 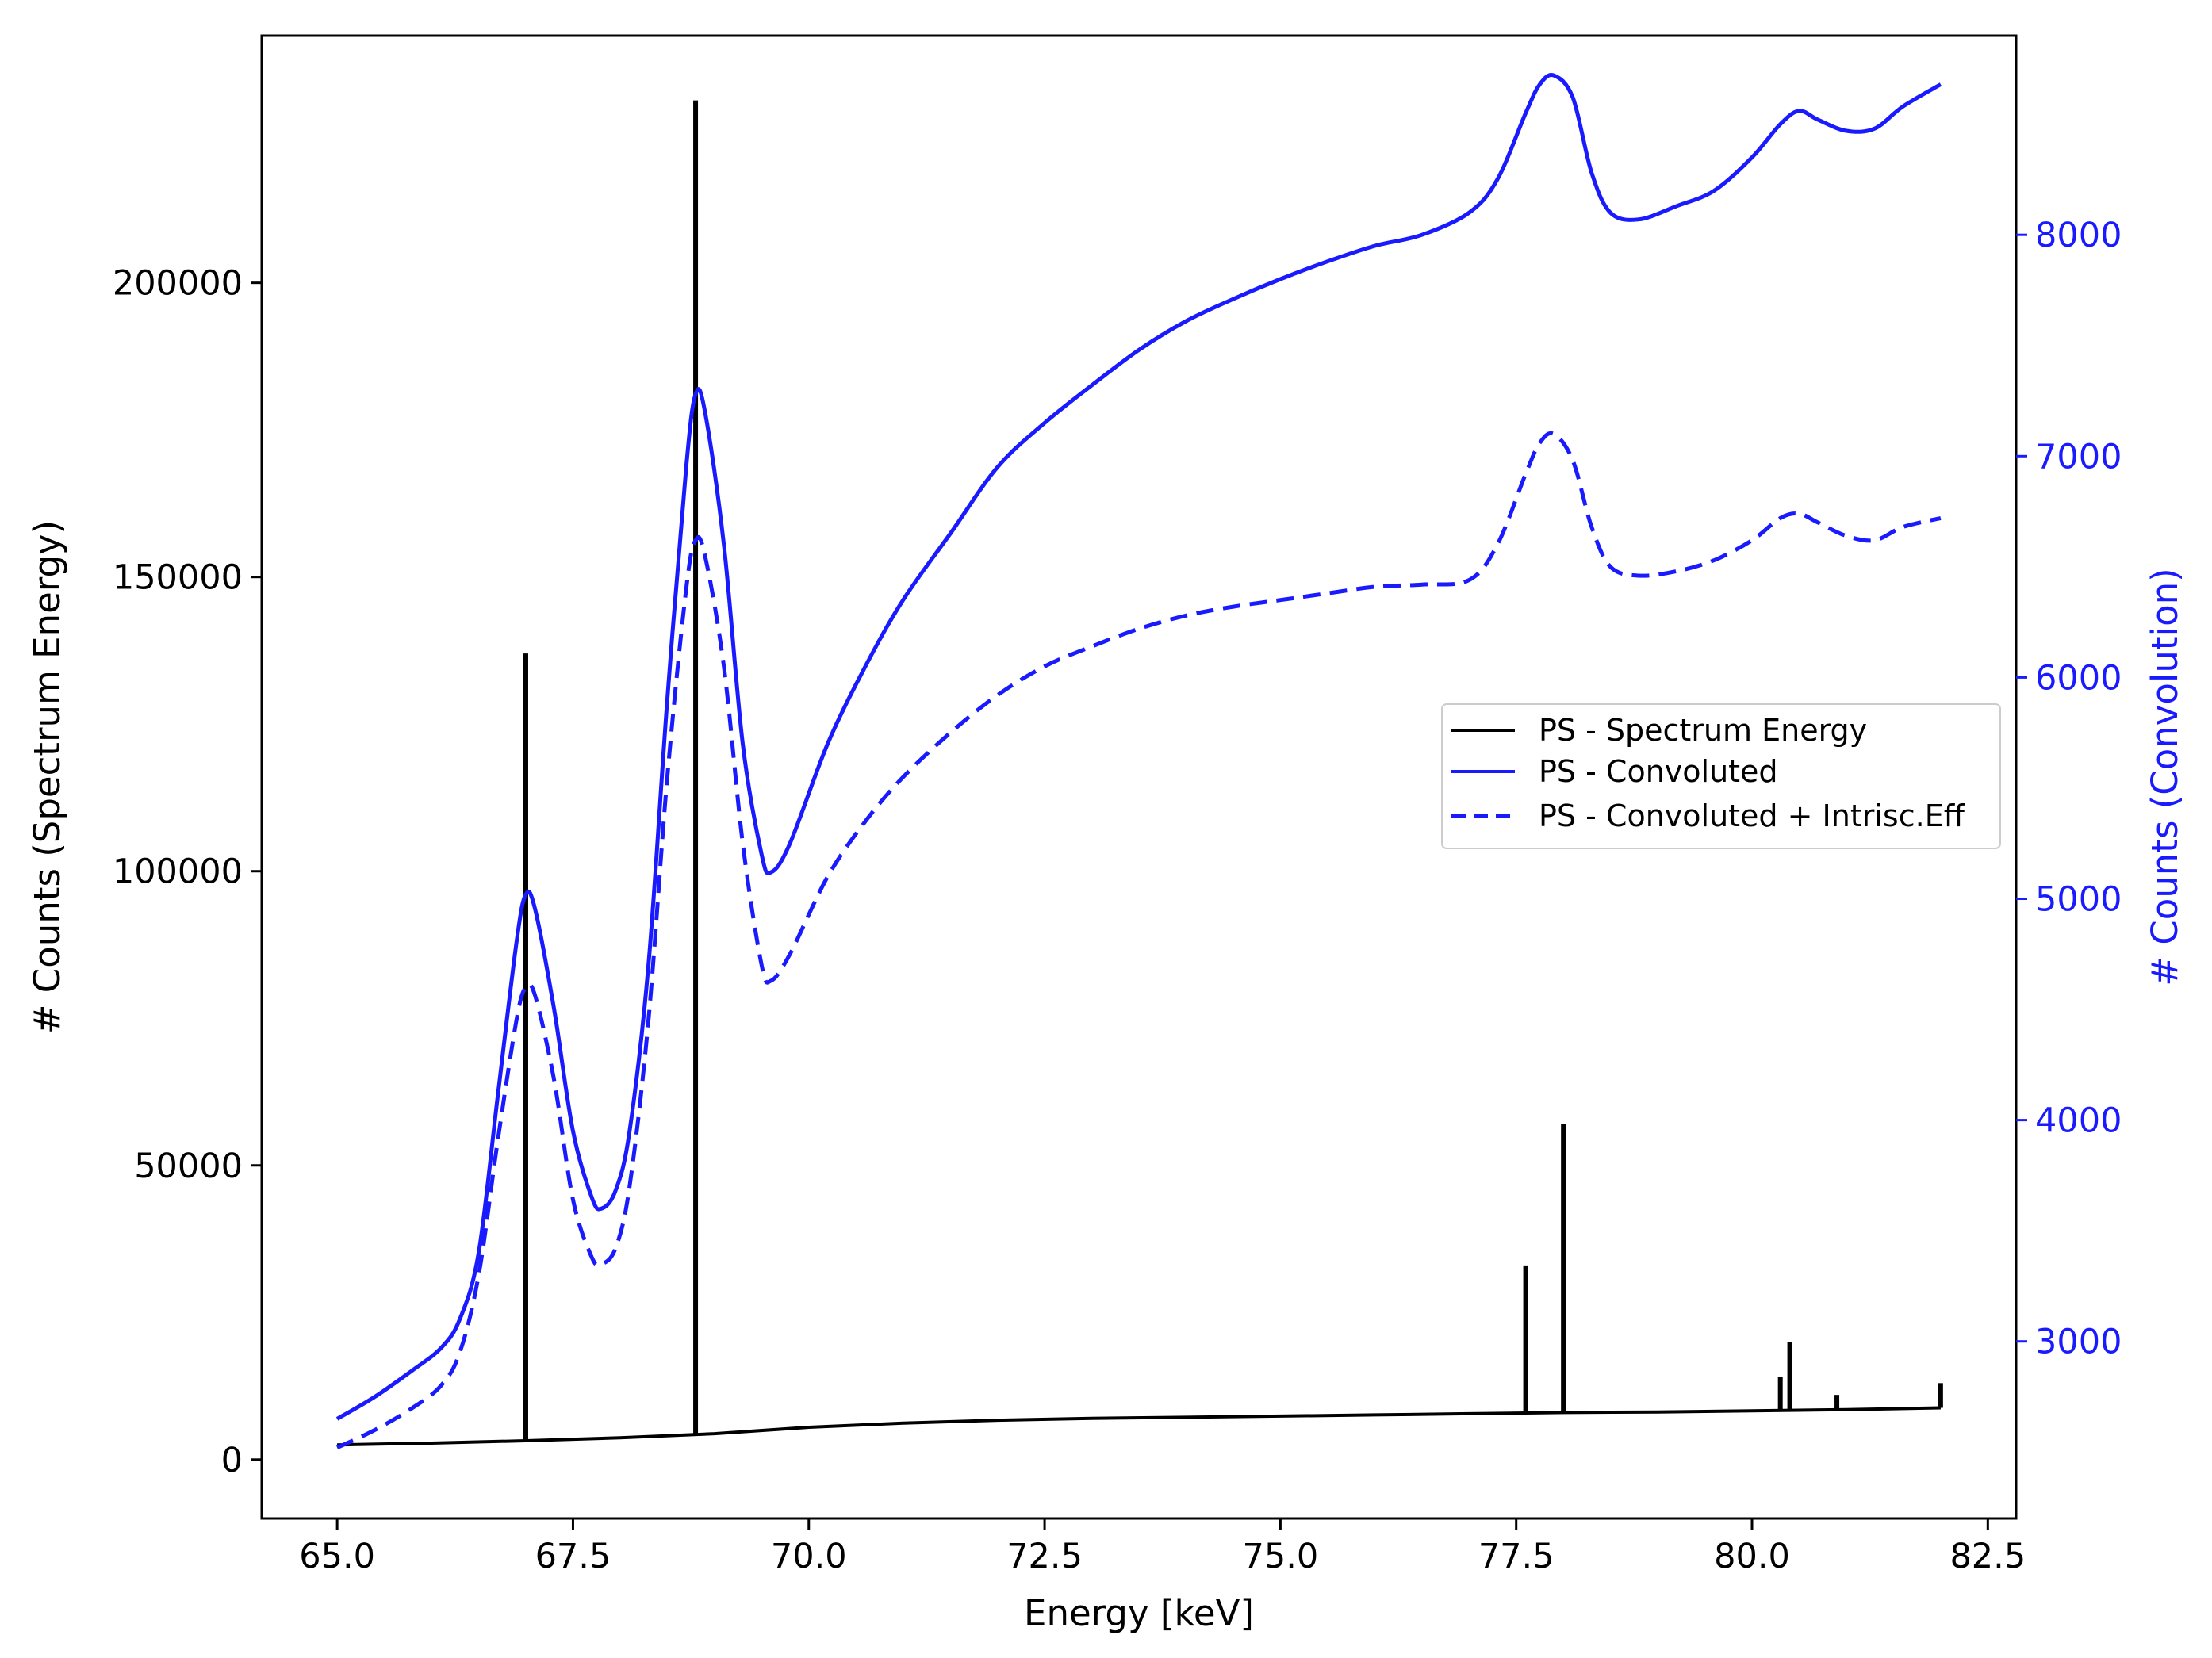 What do you see at coordinates (1752, 1556) in the screenshot?
I see `x-tick-label: 80.0` at bounding box center [1752, 1556].